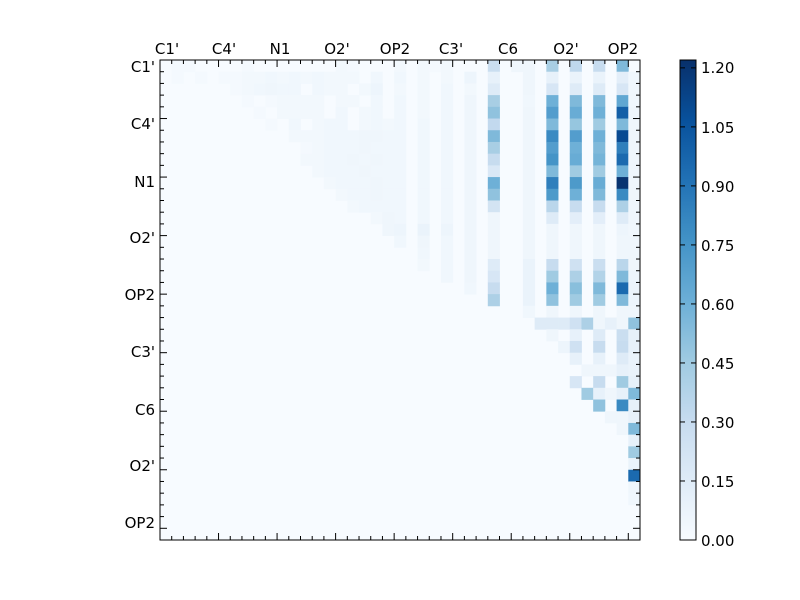  Describe the element at coordinates (717, 68) in the screenshot. I see `colorbar-tick-label: 1.20` at that location.